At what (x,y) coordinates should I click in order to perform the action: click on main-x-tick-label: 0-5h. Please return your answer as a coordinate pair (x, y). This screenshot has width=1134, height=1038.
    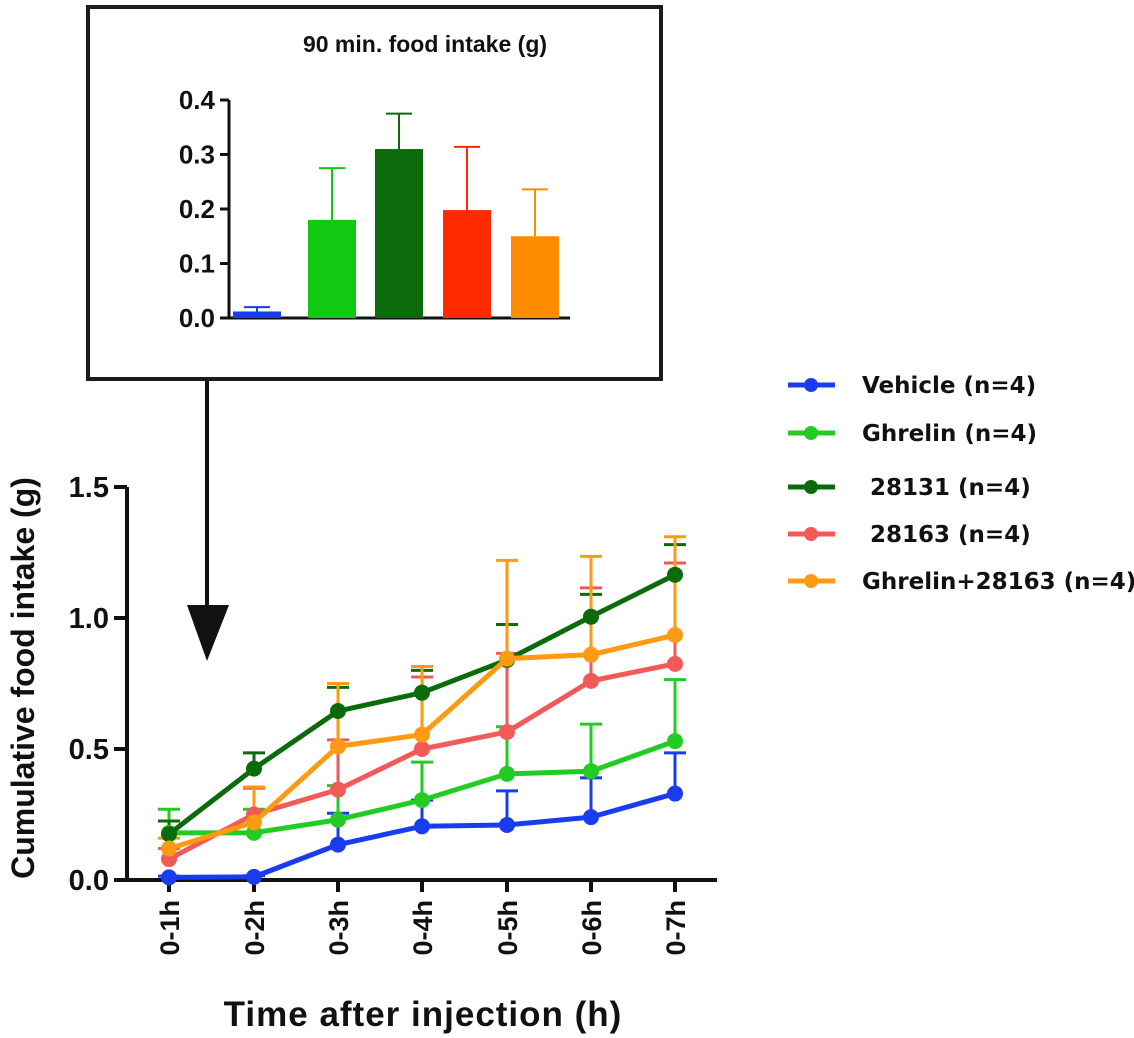
    Looking at the image, I should click on (508, 928).